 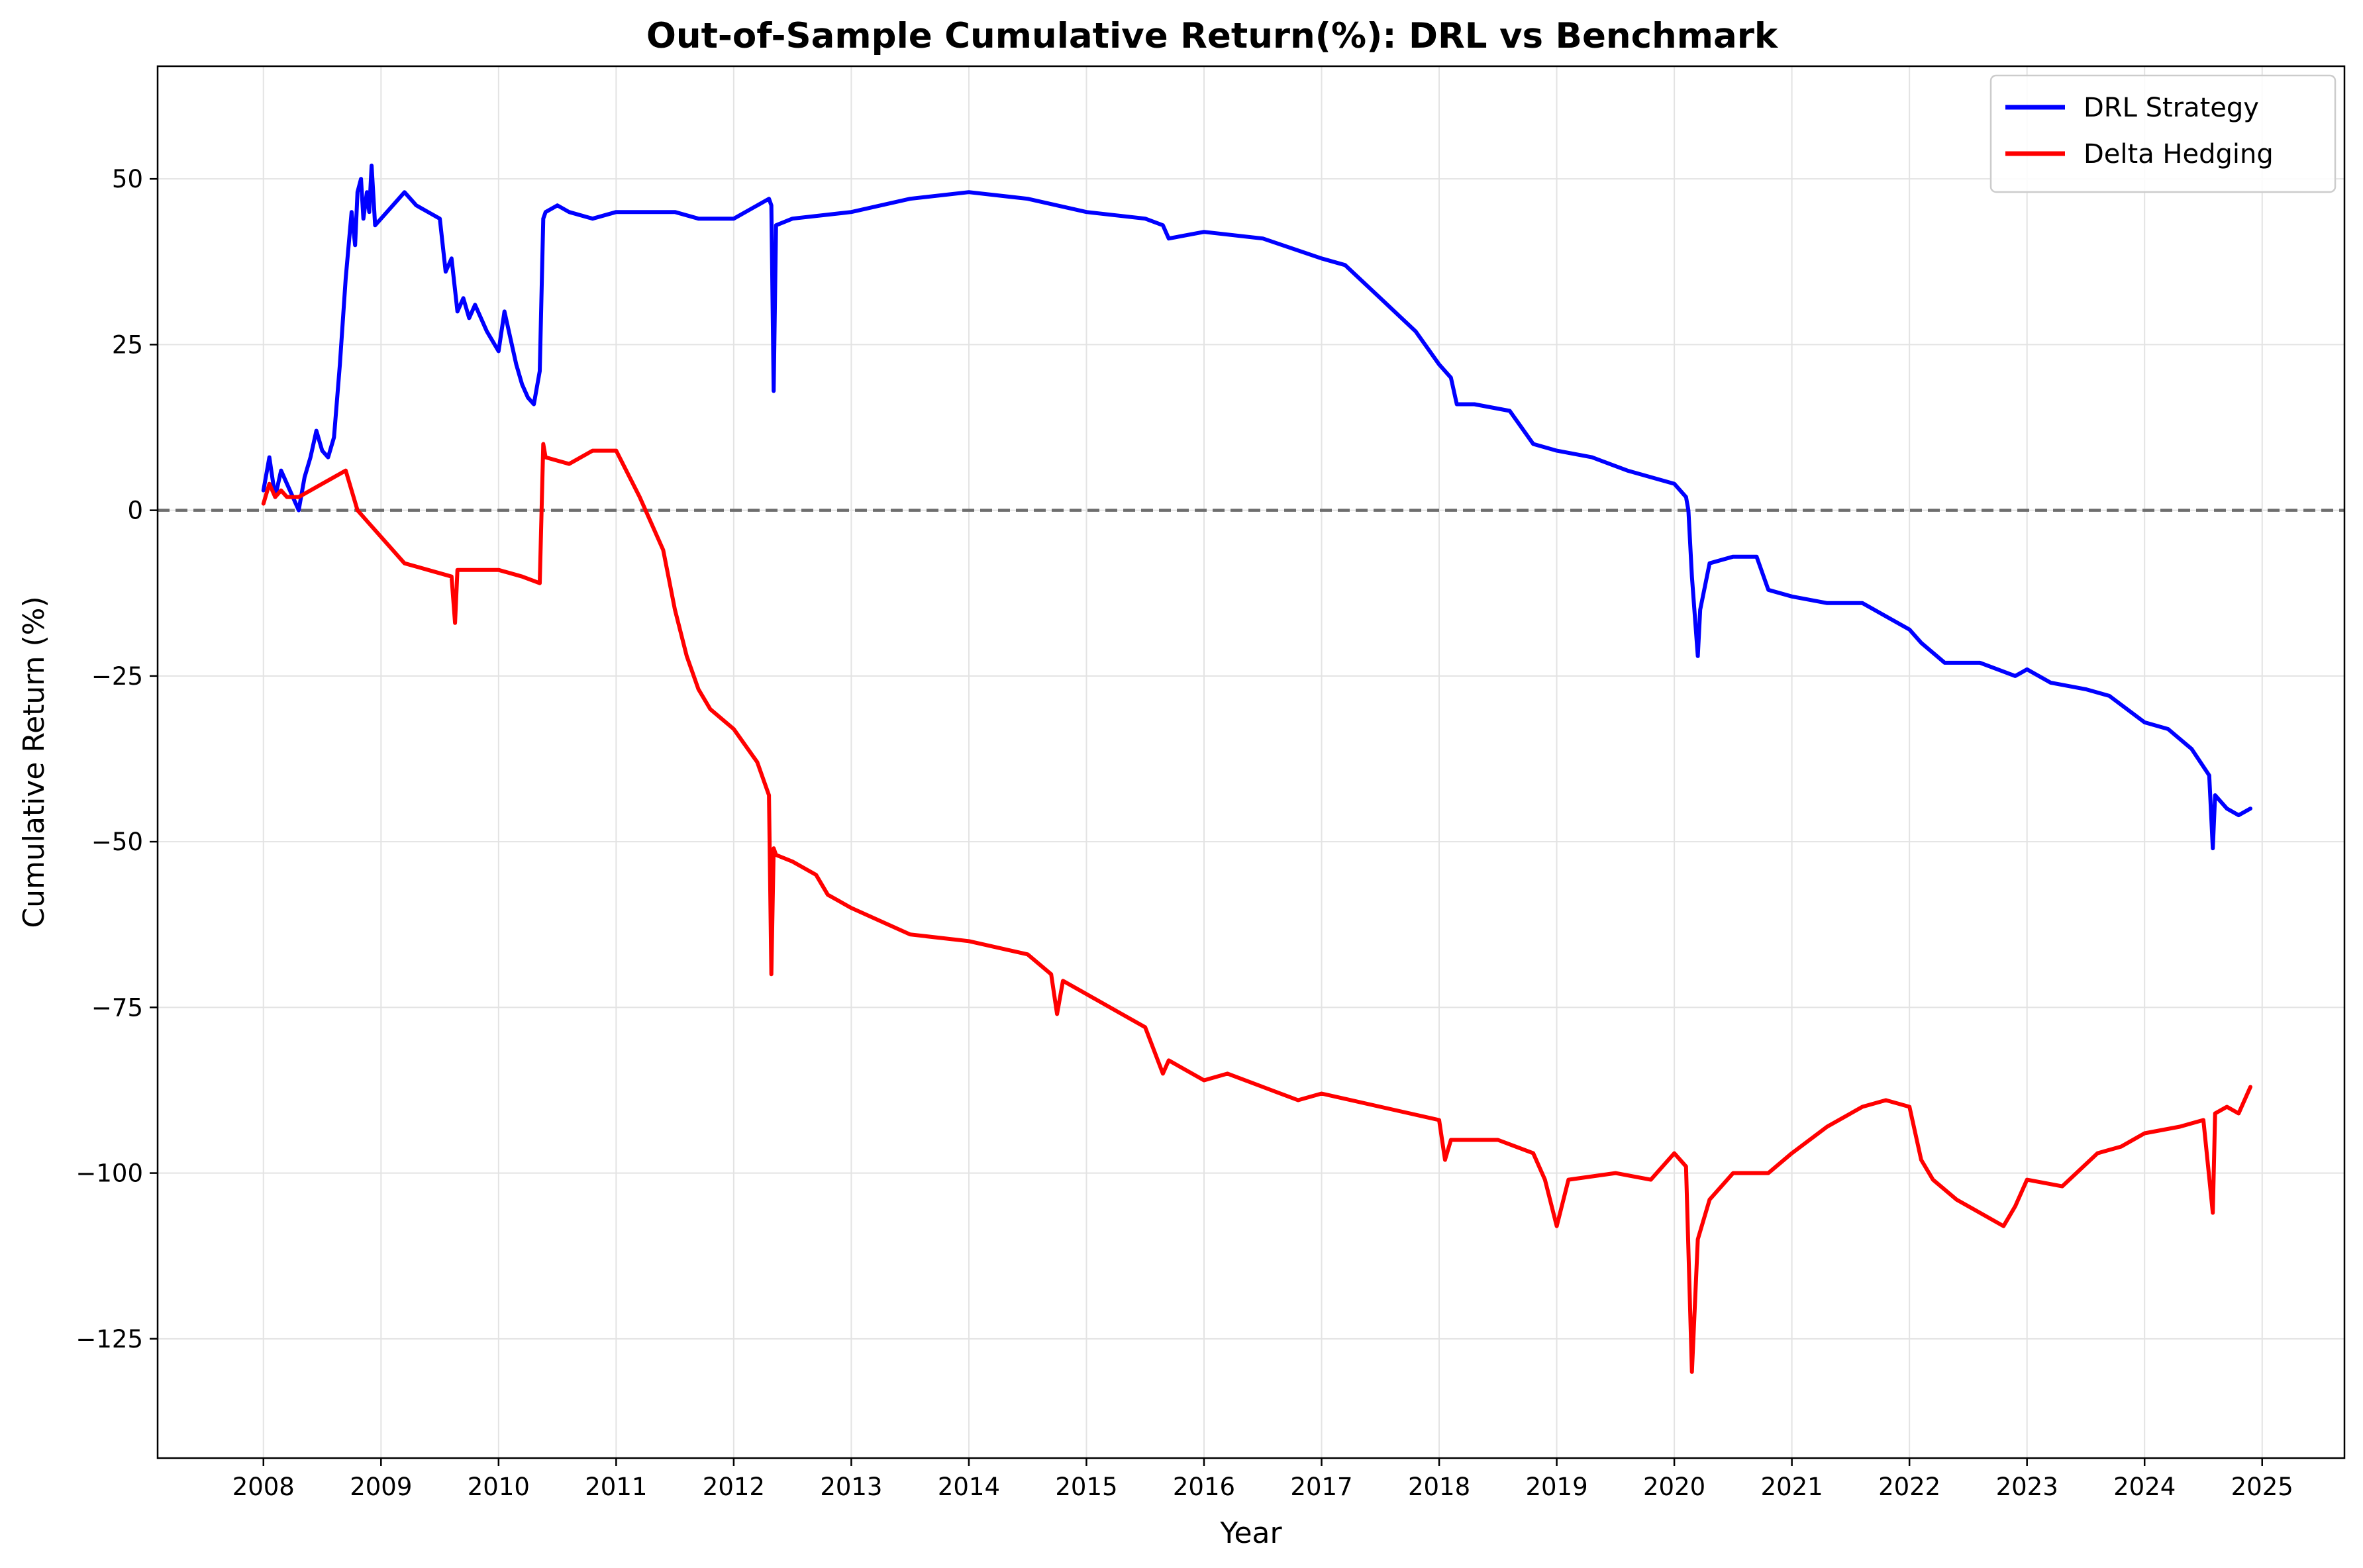 I want to click on y-tick-label: −50, so click(x=117, y=842).